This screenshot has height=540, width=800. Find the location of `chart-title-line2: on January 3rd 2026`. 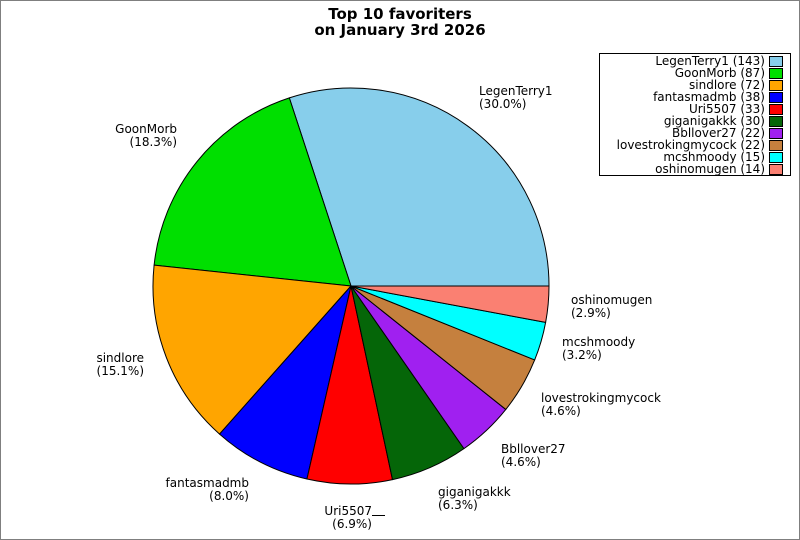

chart-title-line2: on January 3rd 2026 is located at coordinates (400, 30).